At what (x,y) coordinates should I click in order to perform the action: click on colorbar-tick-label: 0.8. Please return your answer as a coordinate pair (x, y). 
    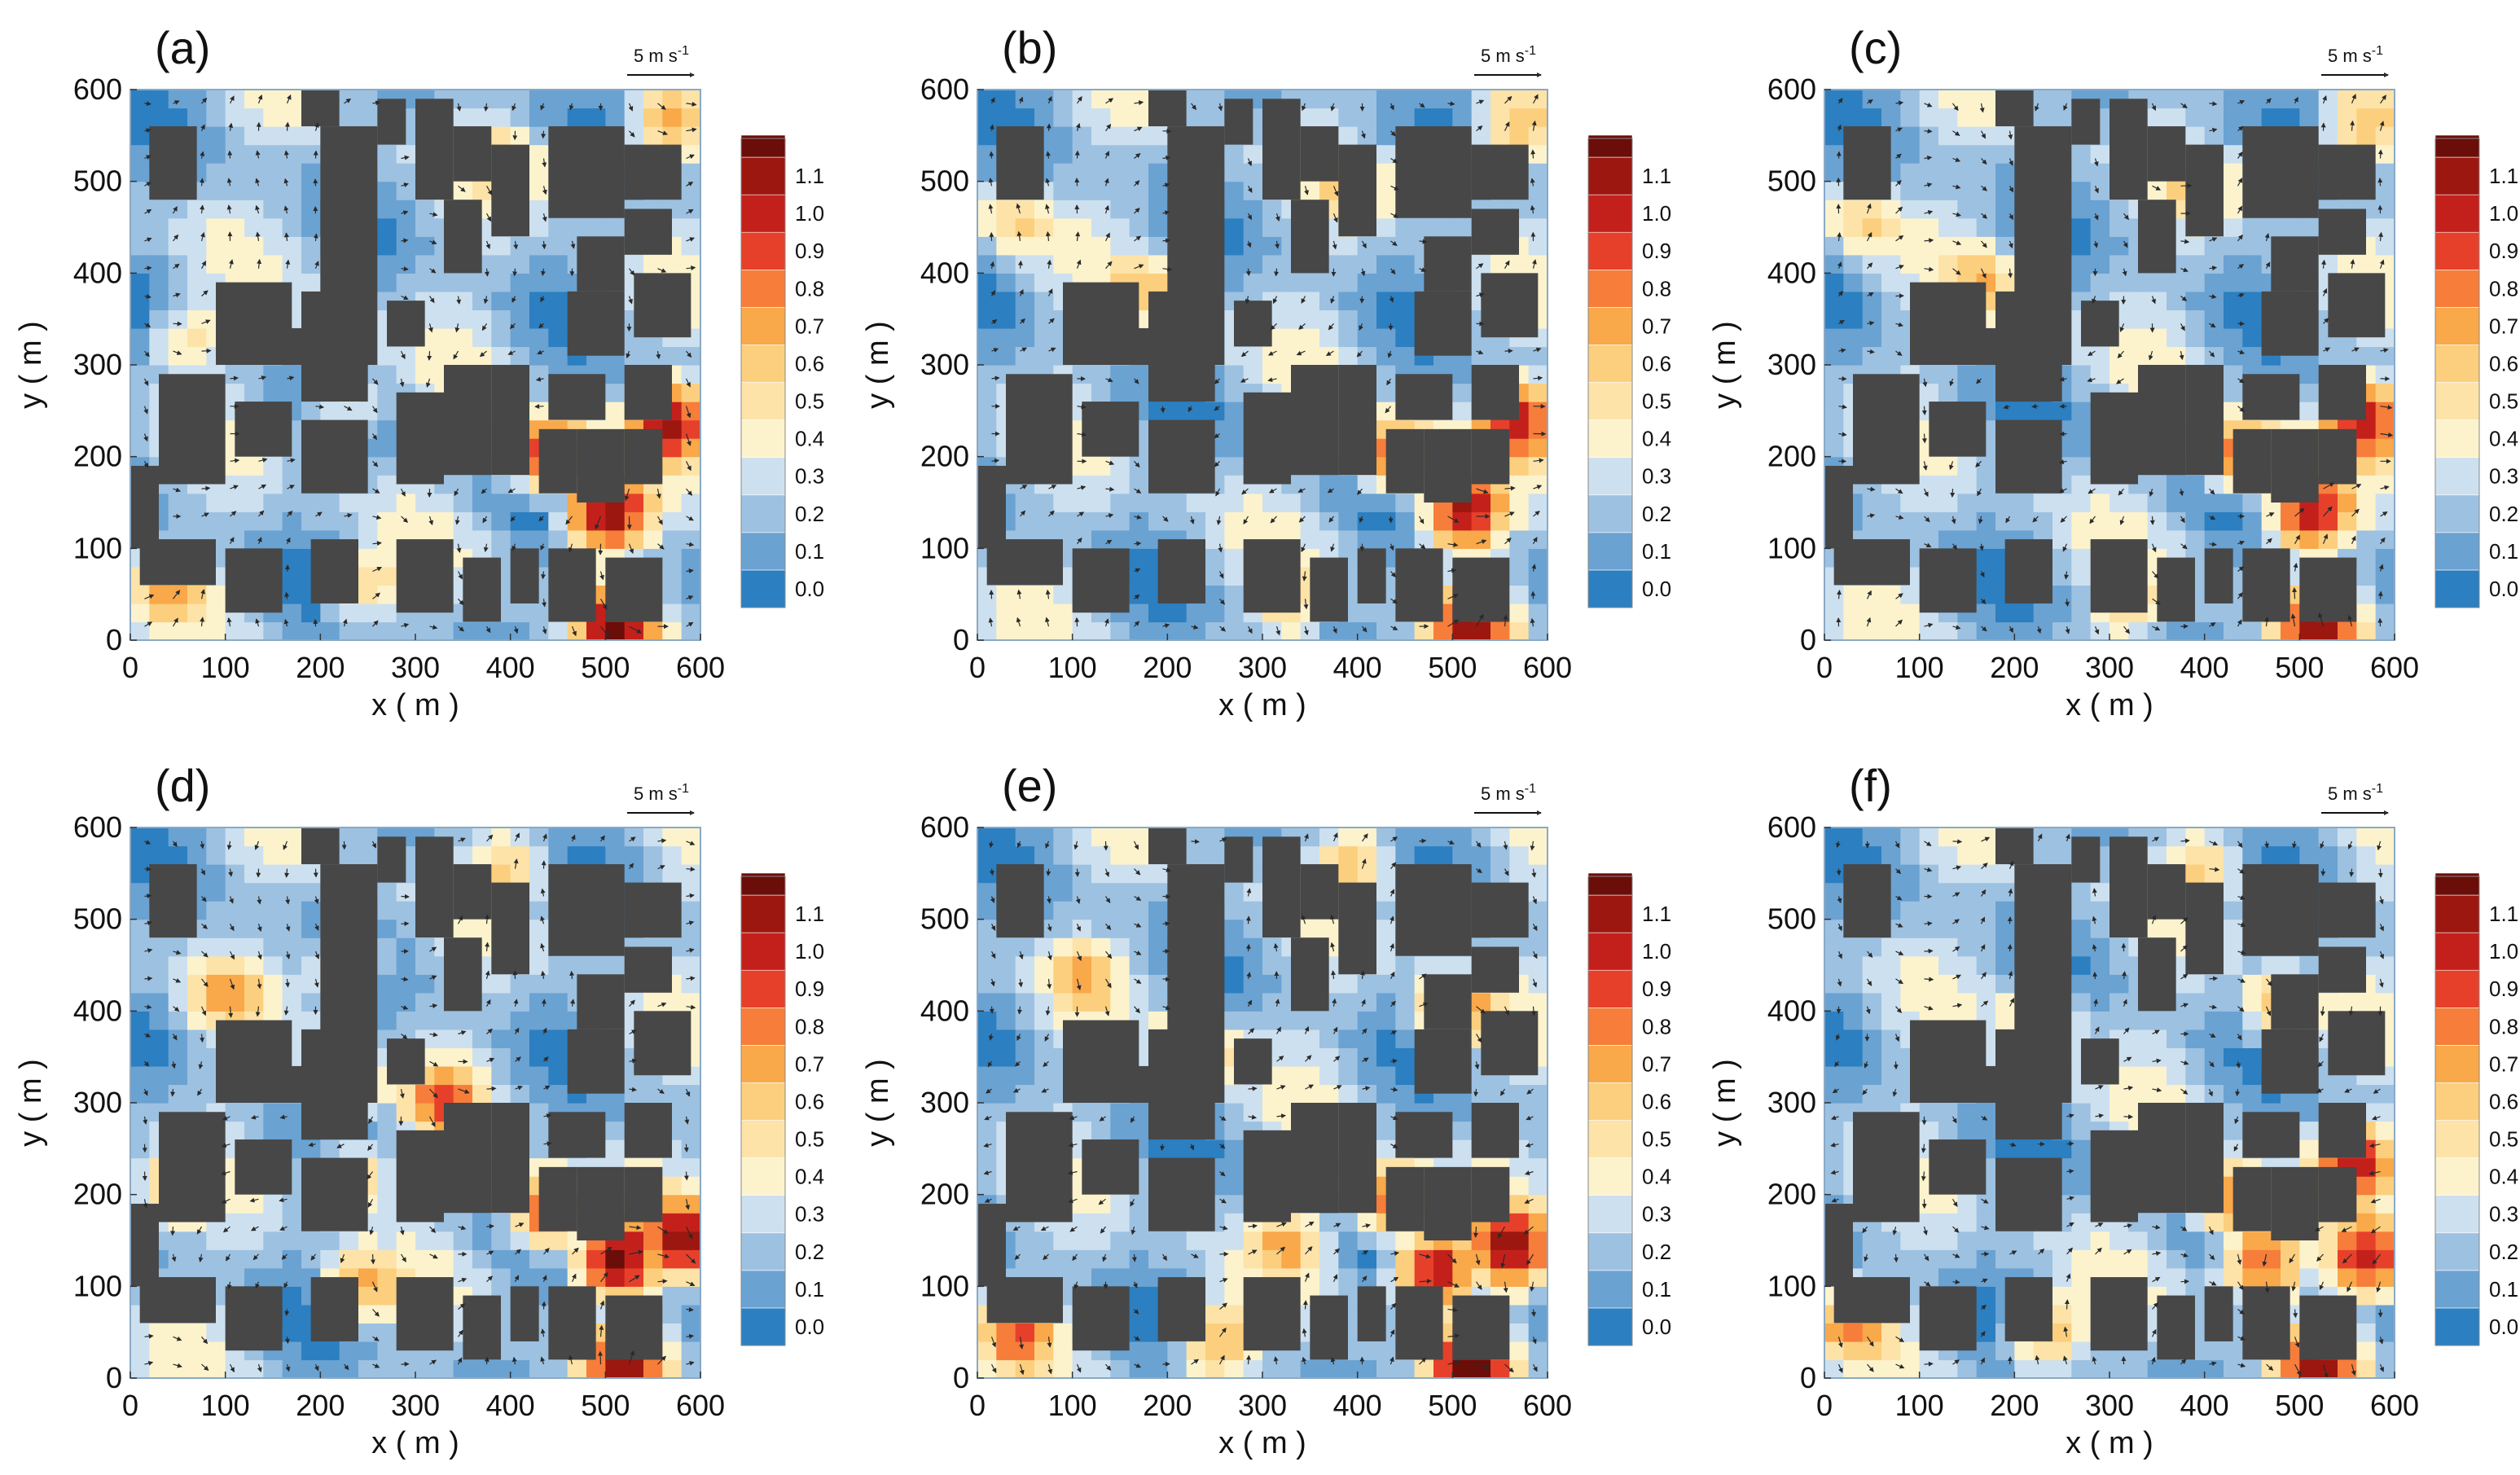
    Looking at the image, I should click on (809, 288).